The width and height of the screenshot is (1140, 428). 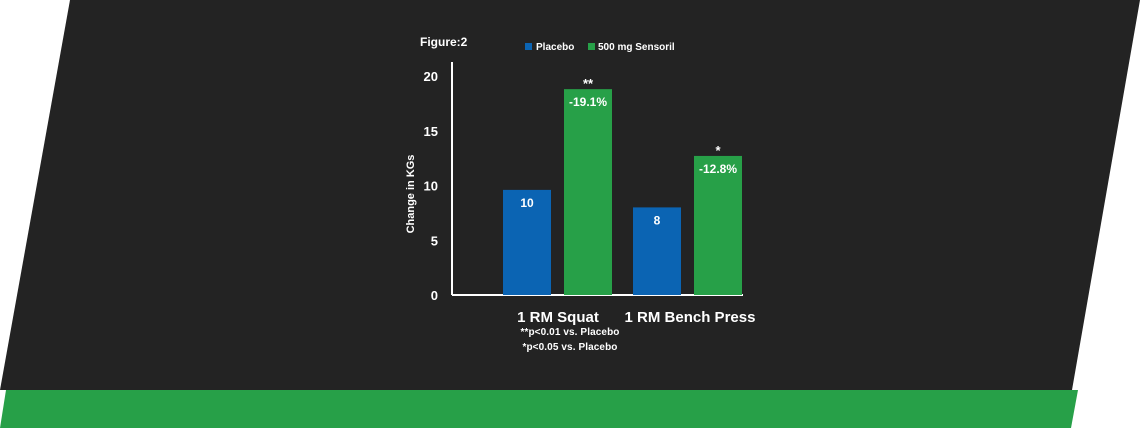 What do you see at coordinates (718, 169) in the screenshot?
I see `data-label: -12.8%` at bounding box center [718, 169].